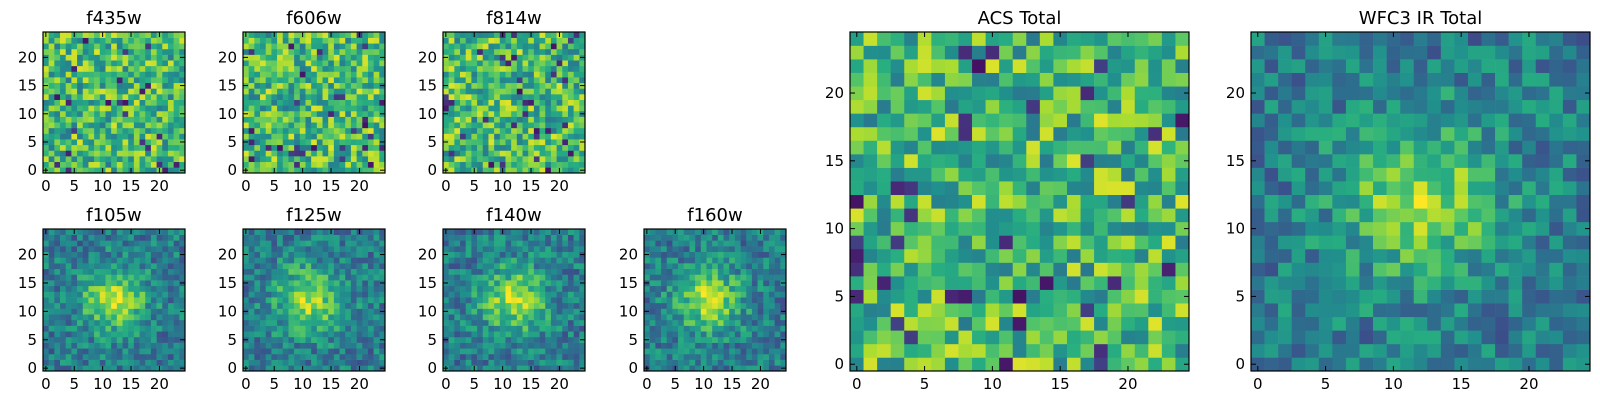  I want to click on panel-title: f814w, so click(513, 18).